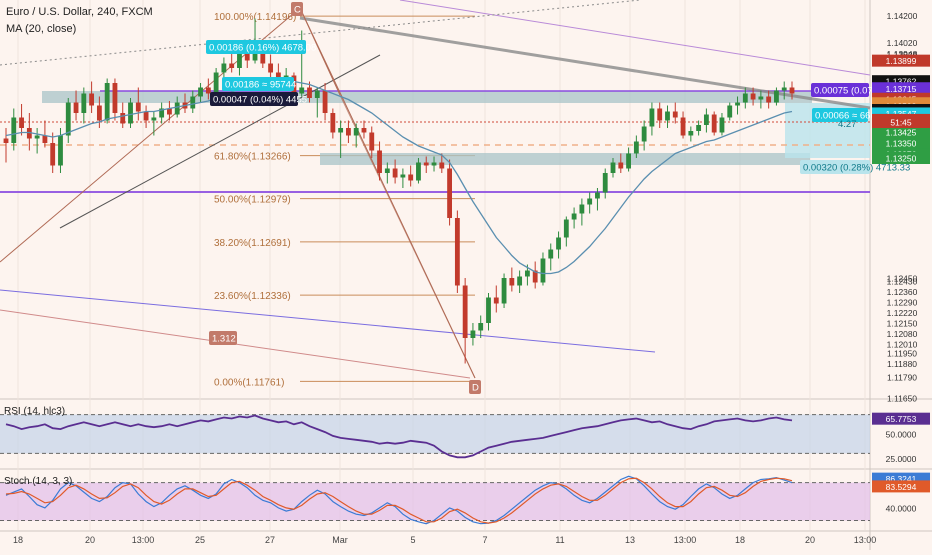 The height and width of the screenshot is (555, 932). I want to click on stoch-value-tag-bg, so click(901, 486).